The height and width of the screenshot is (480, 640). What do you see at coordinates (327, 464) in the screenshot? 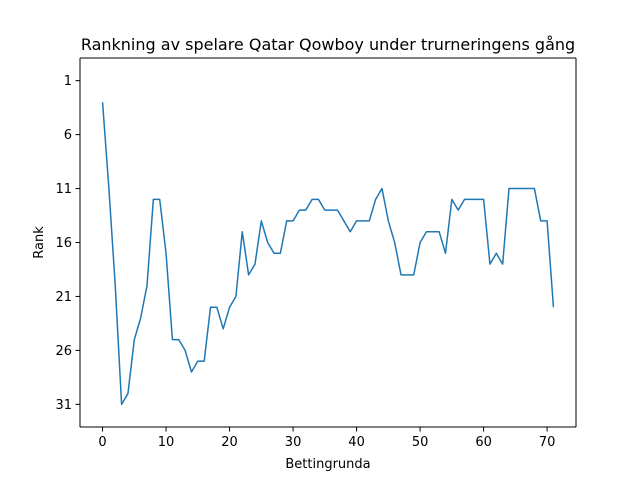
I see `x-axis-label: Bettingrunda` at bounding box center [327, 464].